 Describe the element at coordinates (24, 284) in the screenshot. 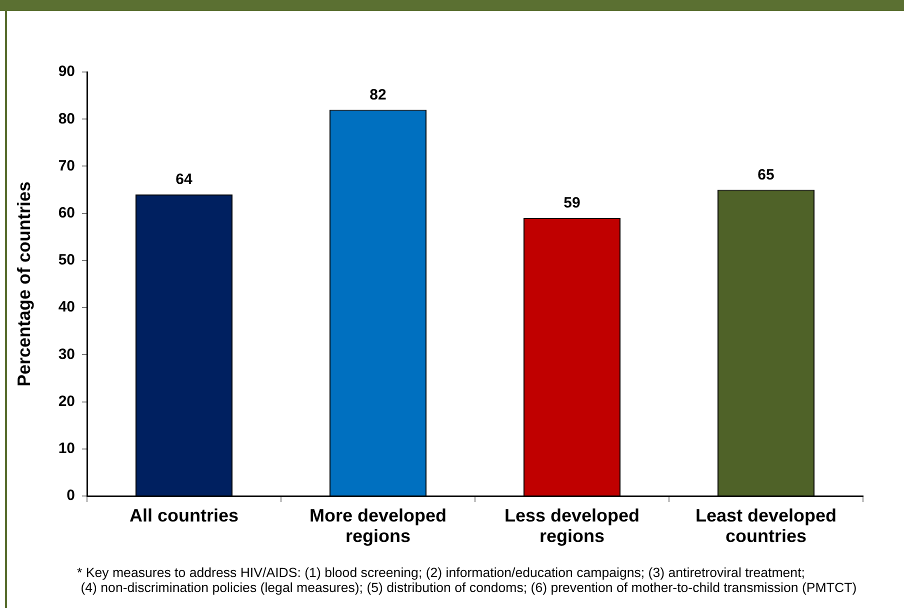

I see `y-axis-title: Percentage of countries` at that location.